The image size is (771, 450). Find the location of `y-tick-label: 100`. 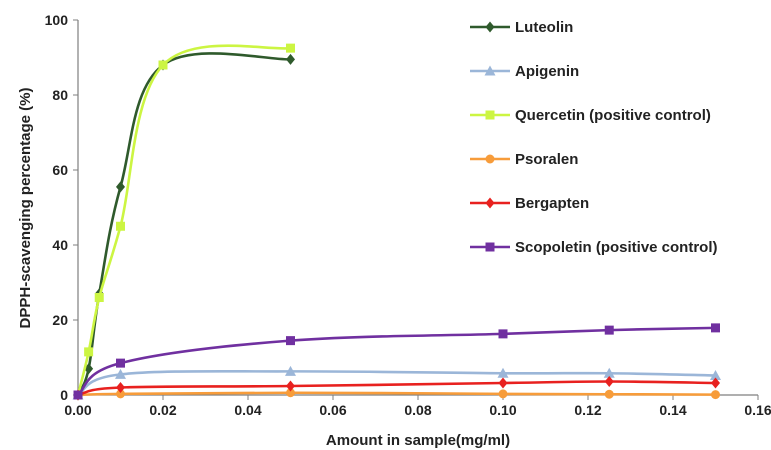

y-tick-label: 100 is located at coordinates (57, 20).